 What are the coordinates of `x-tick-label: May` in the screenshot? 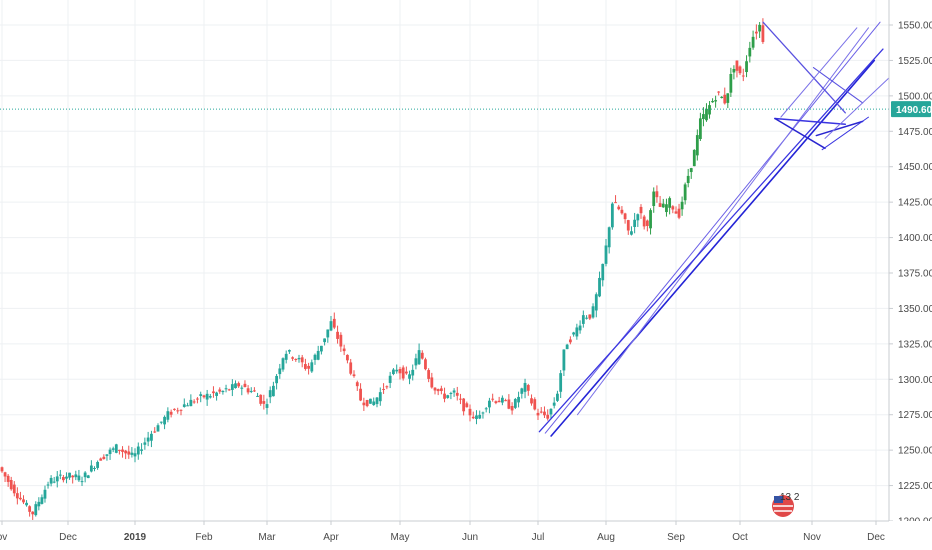 It's located at (400, 537).